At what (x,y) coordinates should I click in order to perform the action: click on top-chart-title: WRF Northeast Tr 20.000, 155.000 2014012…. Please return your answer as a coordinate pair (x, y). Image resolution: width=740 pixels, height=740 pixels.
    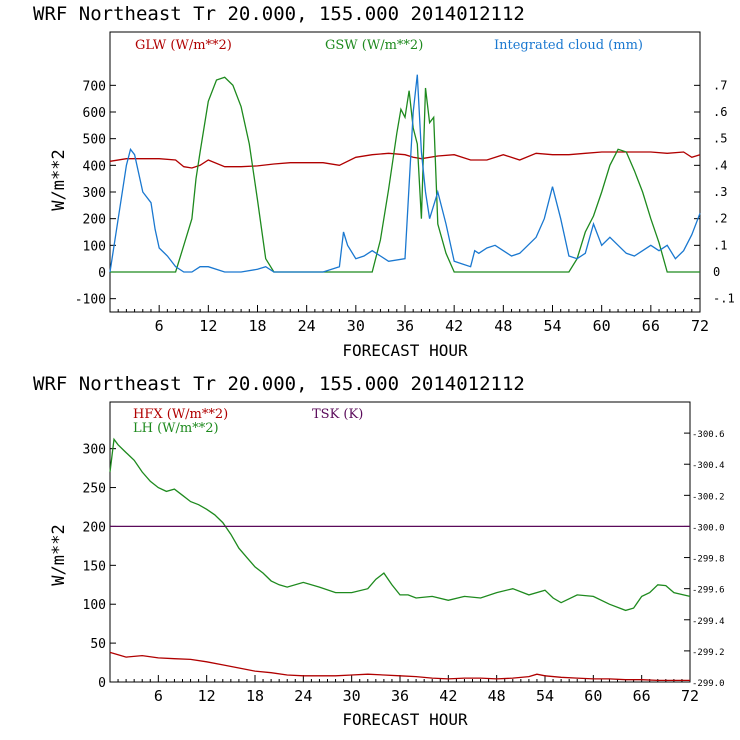
    Looking at the image, I should click on (279, 14).